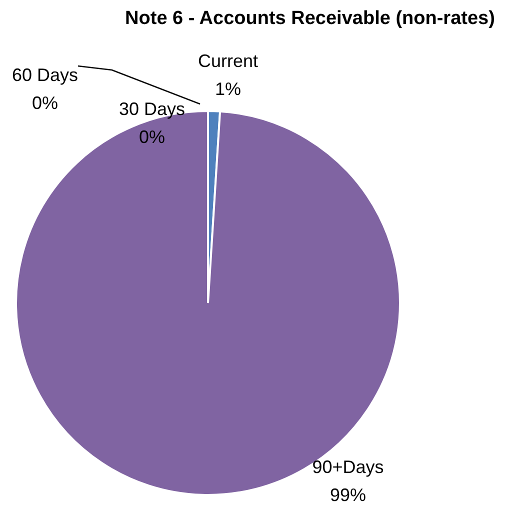  Describe the element at coordinates (348, 467) in the screenshot. I see `slice-label: 90+Days` at that location.